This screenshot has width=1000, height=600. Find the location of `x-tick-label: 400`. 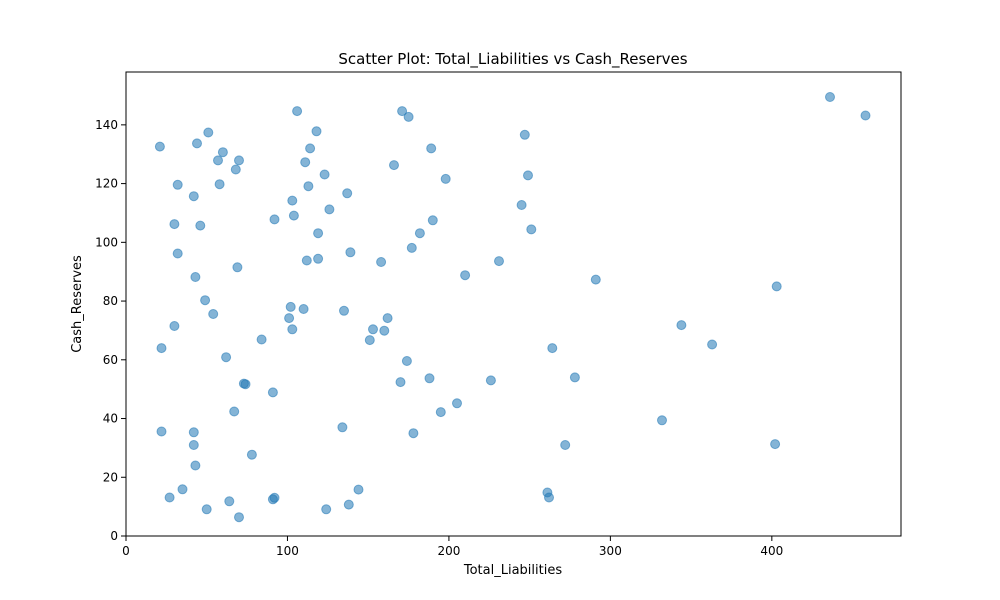

x-tick-label: 400 is located at coordinates (771, 551).